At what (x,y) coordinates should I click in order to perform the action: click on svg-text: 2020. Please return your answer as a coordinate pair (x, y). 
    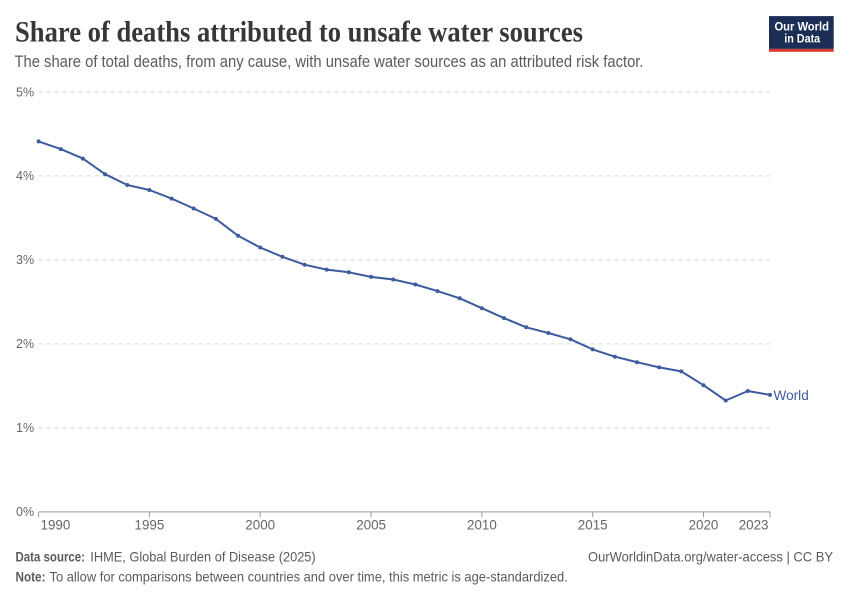
    Looking at the image, I should click on (704, 524).